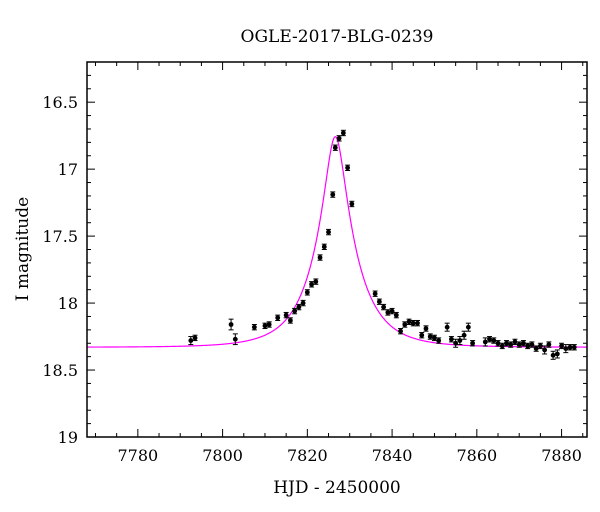 The width and height of the screenshot is (600, 512). What do you see at coordinates (337, 488) in the screenshot?
I see `x-axis-label: HJD - 2450000` at bounding box center [337, 488].